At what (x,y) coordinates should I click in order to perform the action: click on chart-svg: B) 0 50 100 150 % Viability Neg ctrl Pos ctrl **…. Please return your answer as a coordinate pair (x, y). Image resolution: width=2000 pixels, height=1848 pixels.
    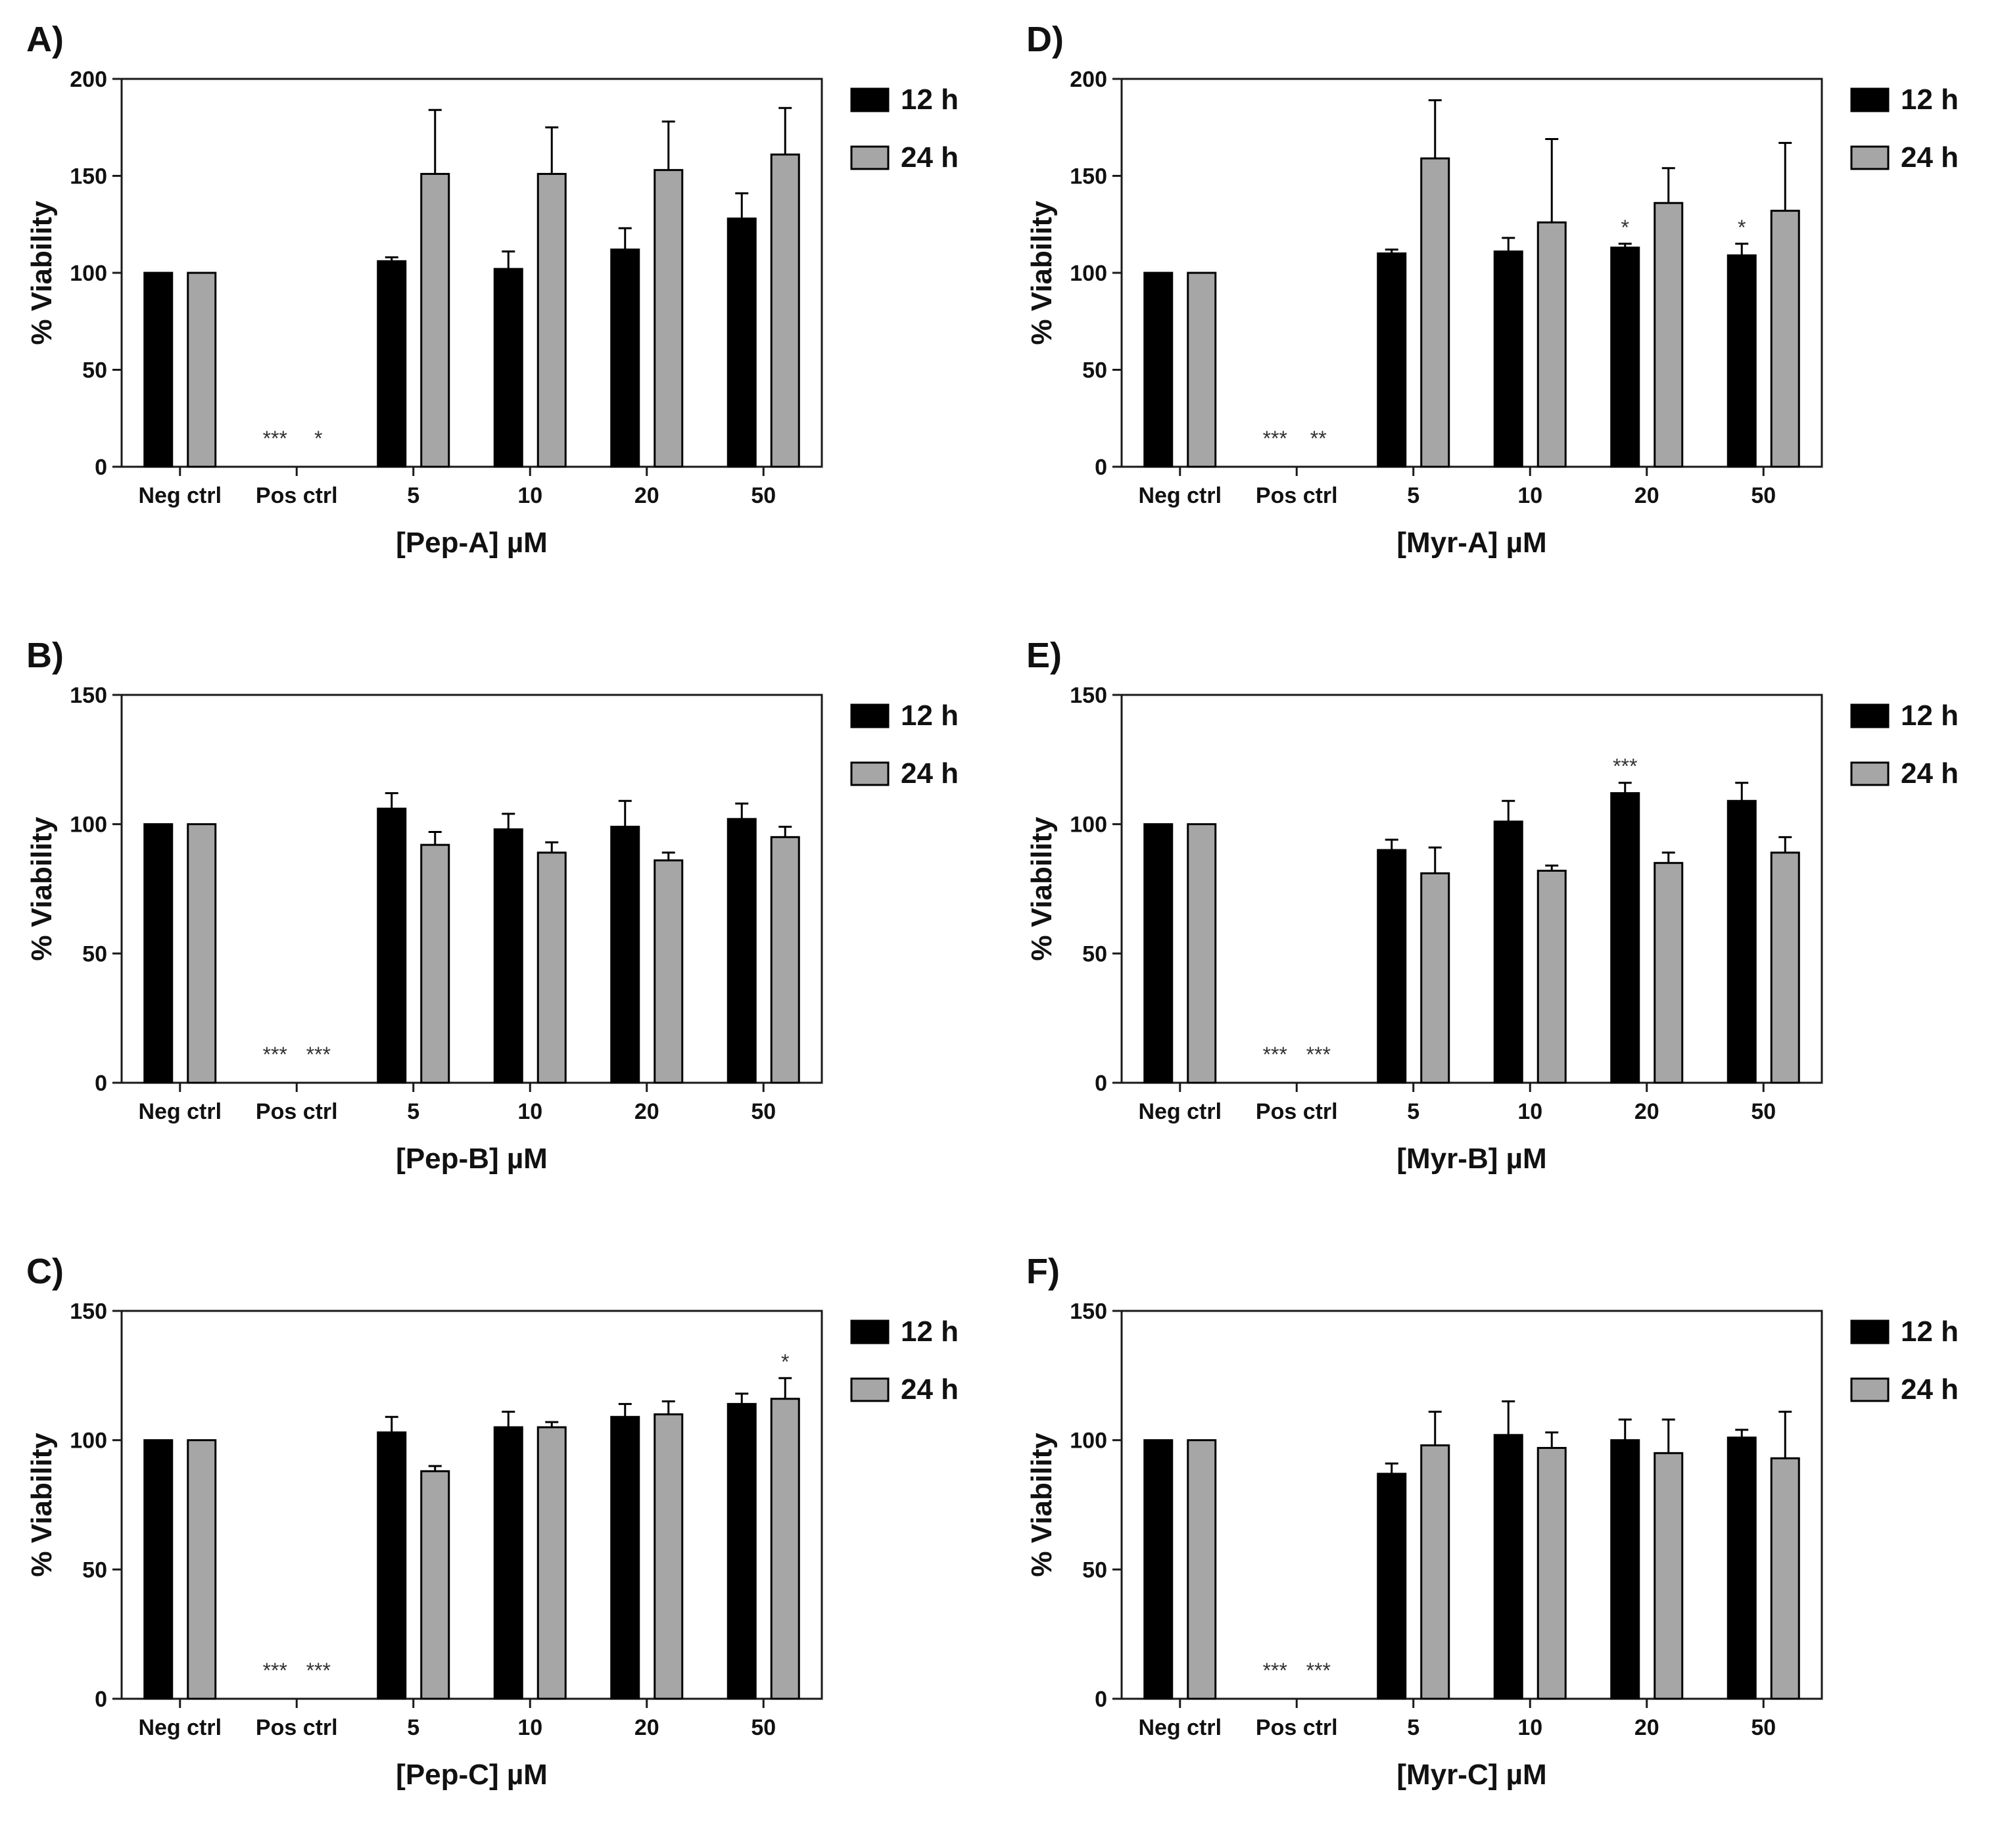
    Looking at the image, I should click on (492, 905).